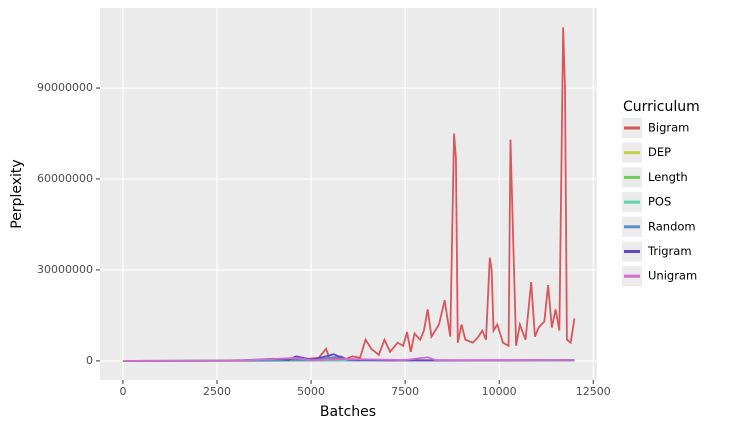  I want to click on legend-label: Unigram, so click(672, 276).